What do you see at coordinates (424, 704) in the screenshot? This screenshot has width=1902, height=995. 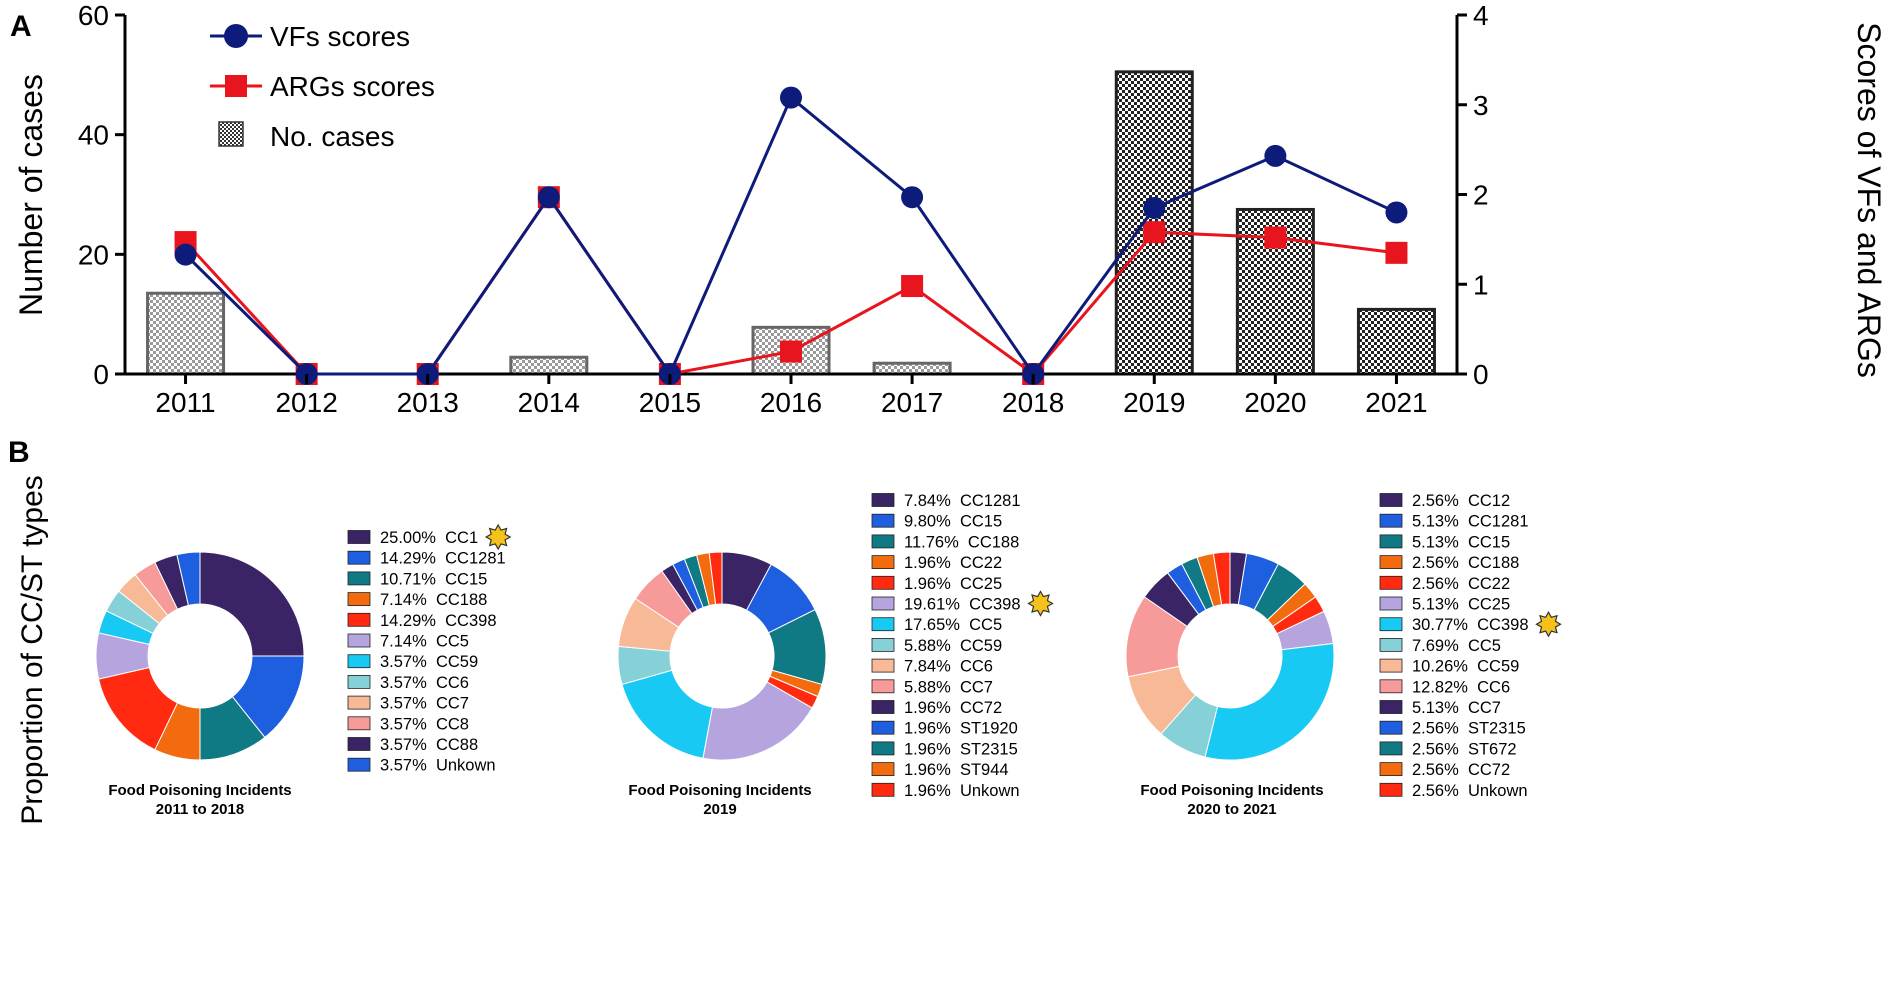 I see `legend-entry: 3.57% CC7` at bounding box center [424, 704].